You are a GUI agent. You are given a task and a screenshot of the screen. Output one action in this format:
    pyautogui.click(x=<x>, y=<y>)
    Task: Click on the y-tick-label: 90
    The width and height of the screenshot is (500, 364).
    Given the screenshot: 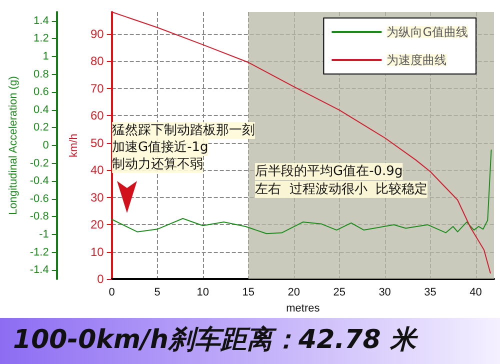 What is the action you would take?
    pyautogui.click(x=97, y=33)
    